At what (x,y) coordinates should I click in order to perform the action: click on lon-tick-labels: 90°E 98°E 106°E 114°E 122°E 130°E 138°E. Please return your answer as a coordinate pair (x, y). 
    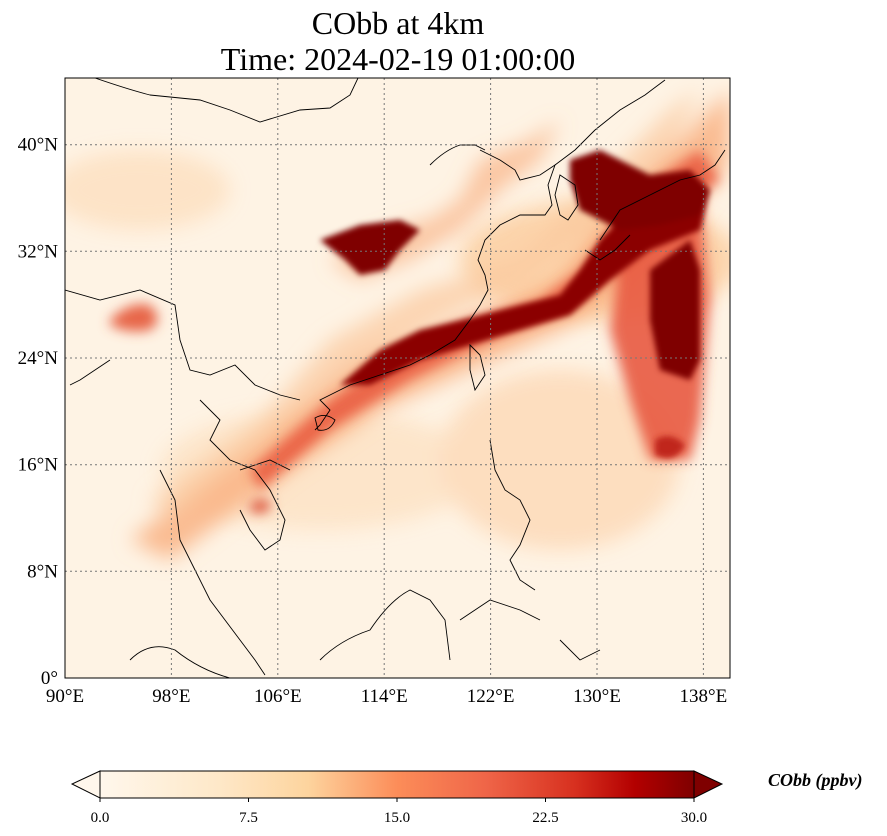
    Looking at the image, I should click on (386, 696).